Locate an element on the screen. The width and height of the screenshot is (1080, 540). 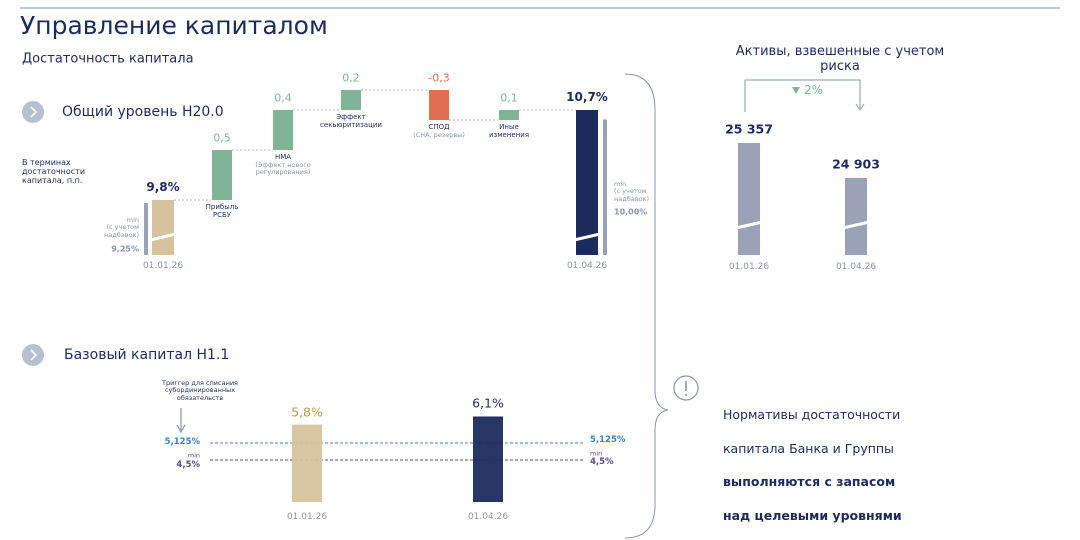
note-line: капитала Банка и Группы is located at coordinates (808, 448).